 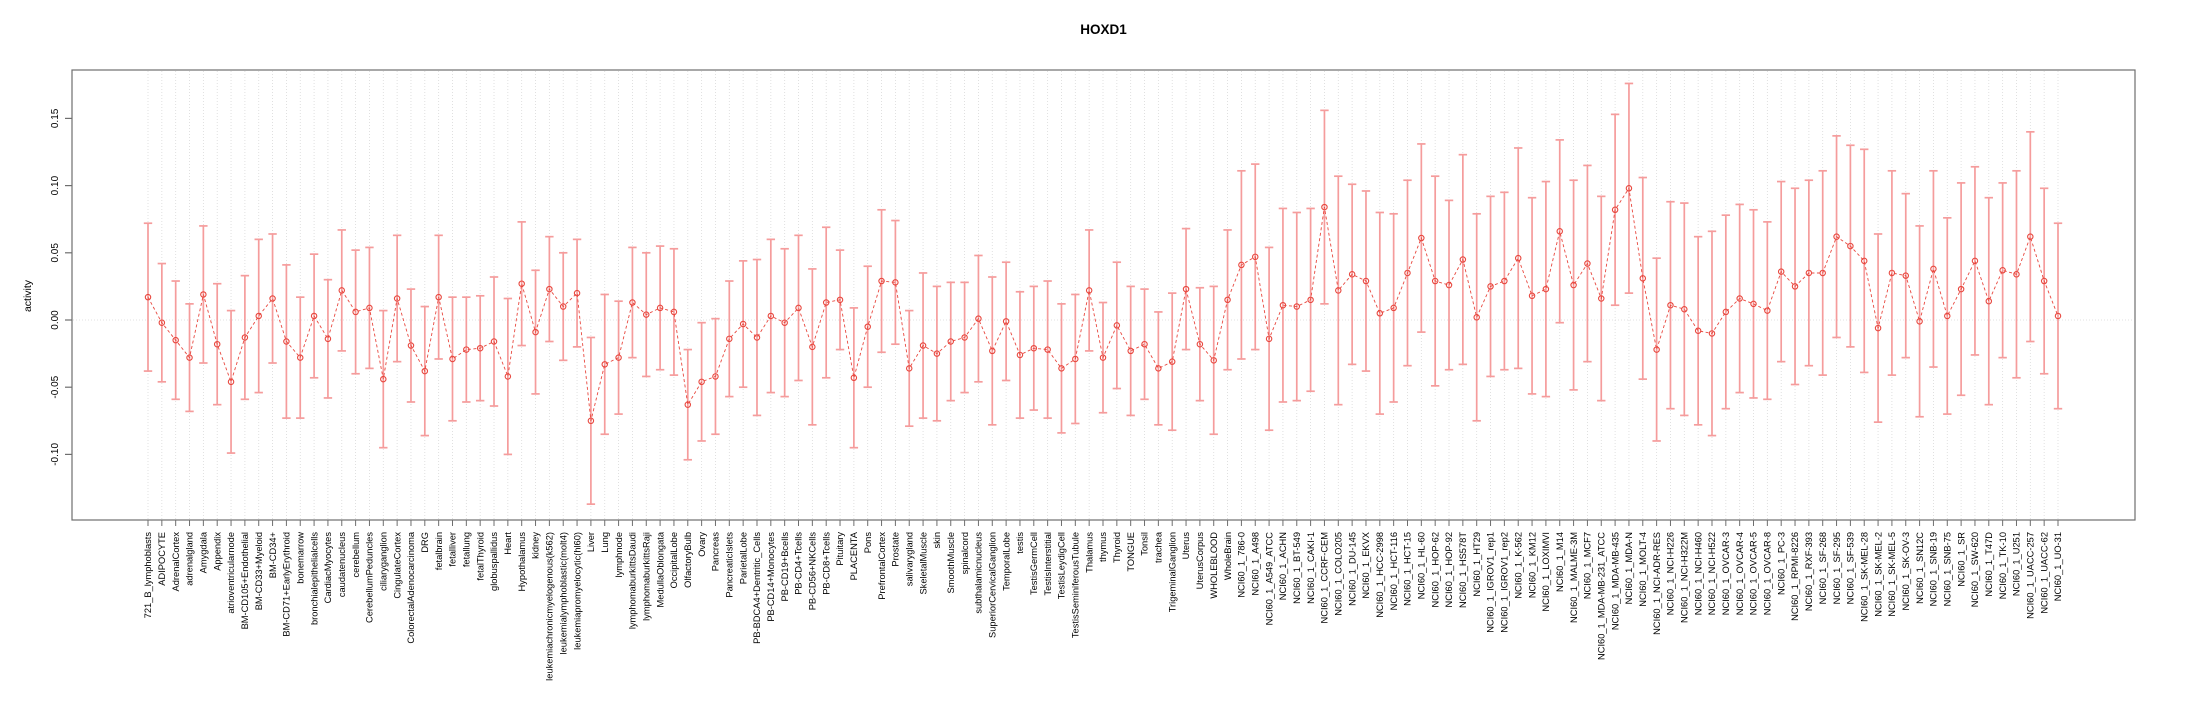 What do you see at coordinates (1269, 579) in the screenshot?
I see `x-tick-label: NCI60_1_A549_ATCC` at bounding box center [1269, 579].